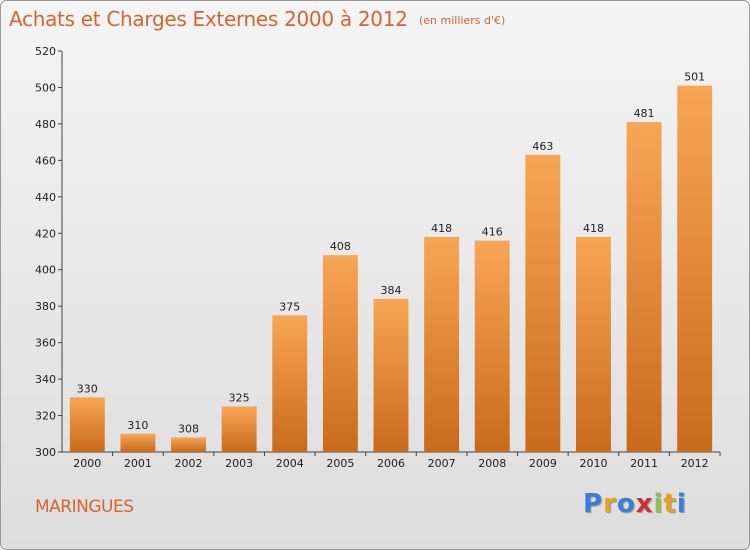  I want to click on bar-value-label: 310, so click(137, 425).